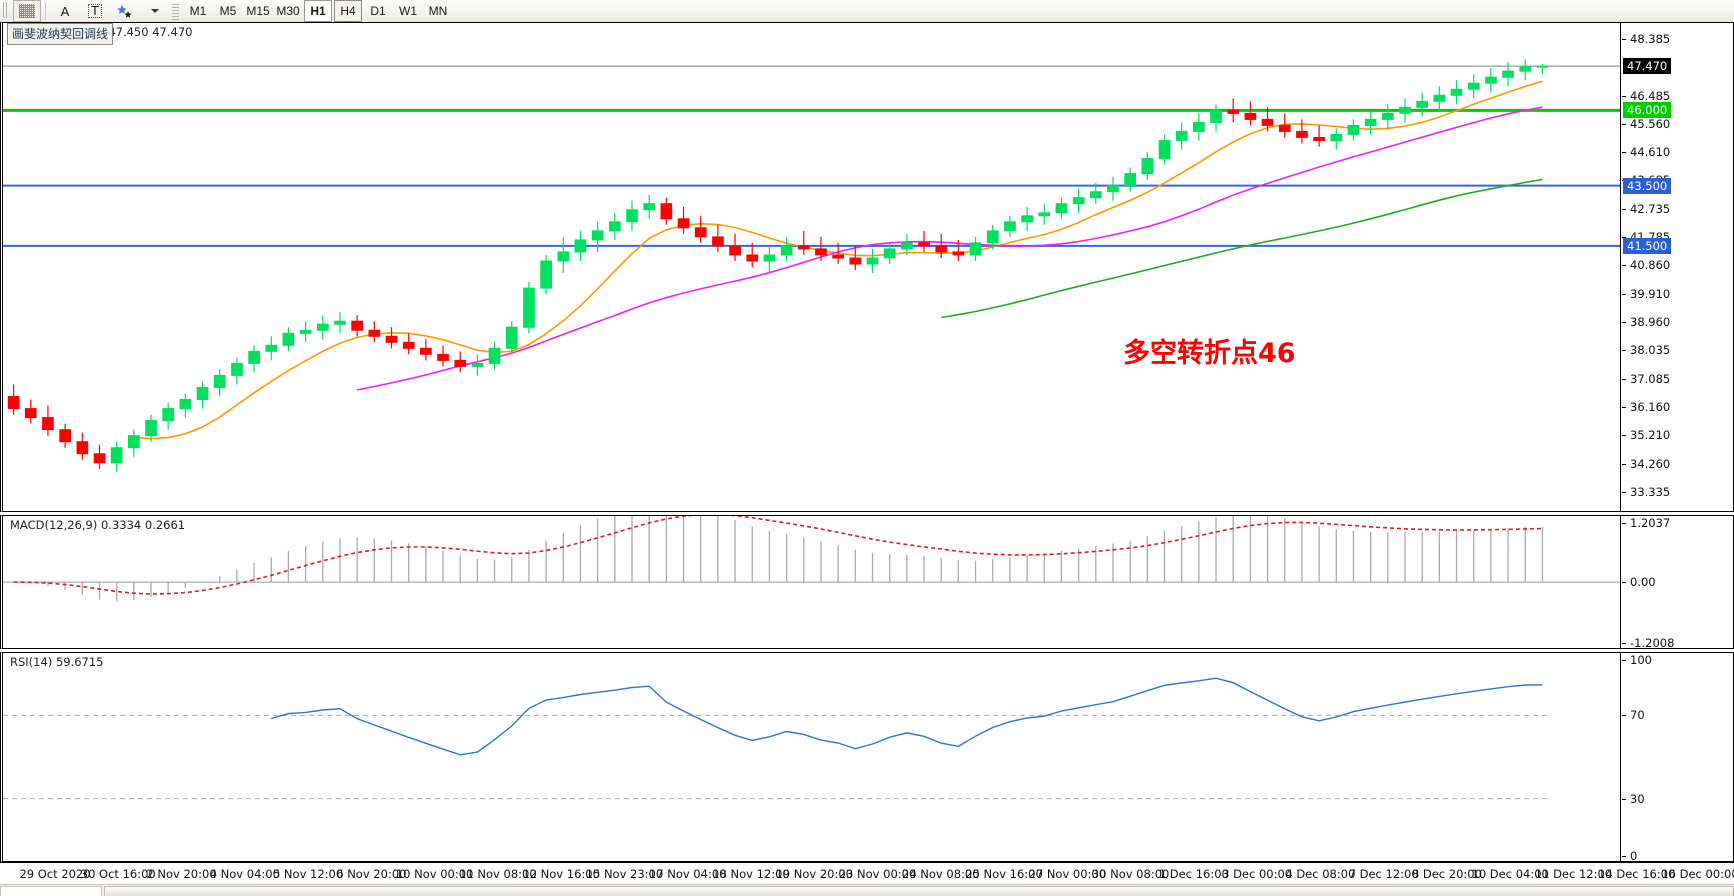 The image size is (1734, 896). I want to click on timeframe-m1: M1, so click(198, 11).